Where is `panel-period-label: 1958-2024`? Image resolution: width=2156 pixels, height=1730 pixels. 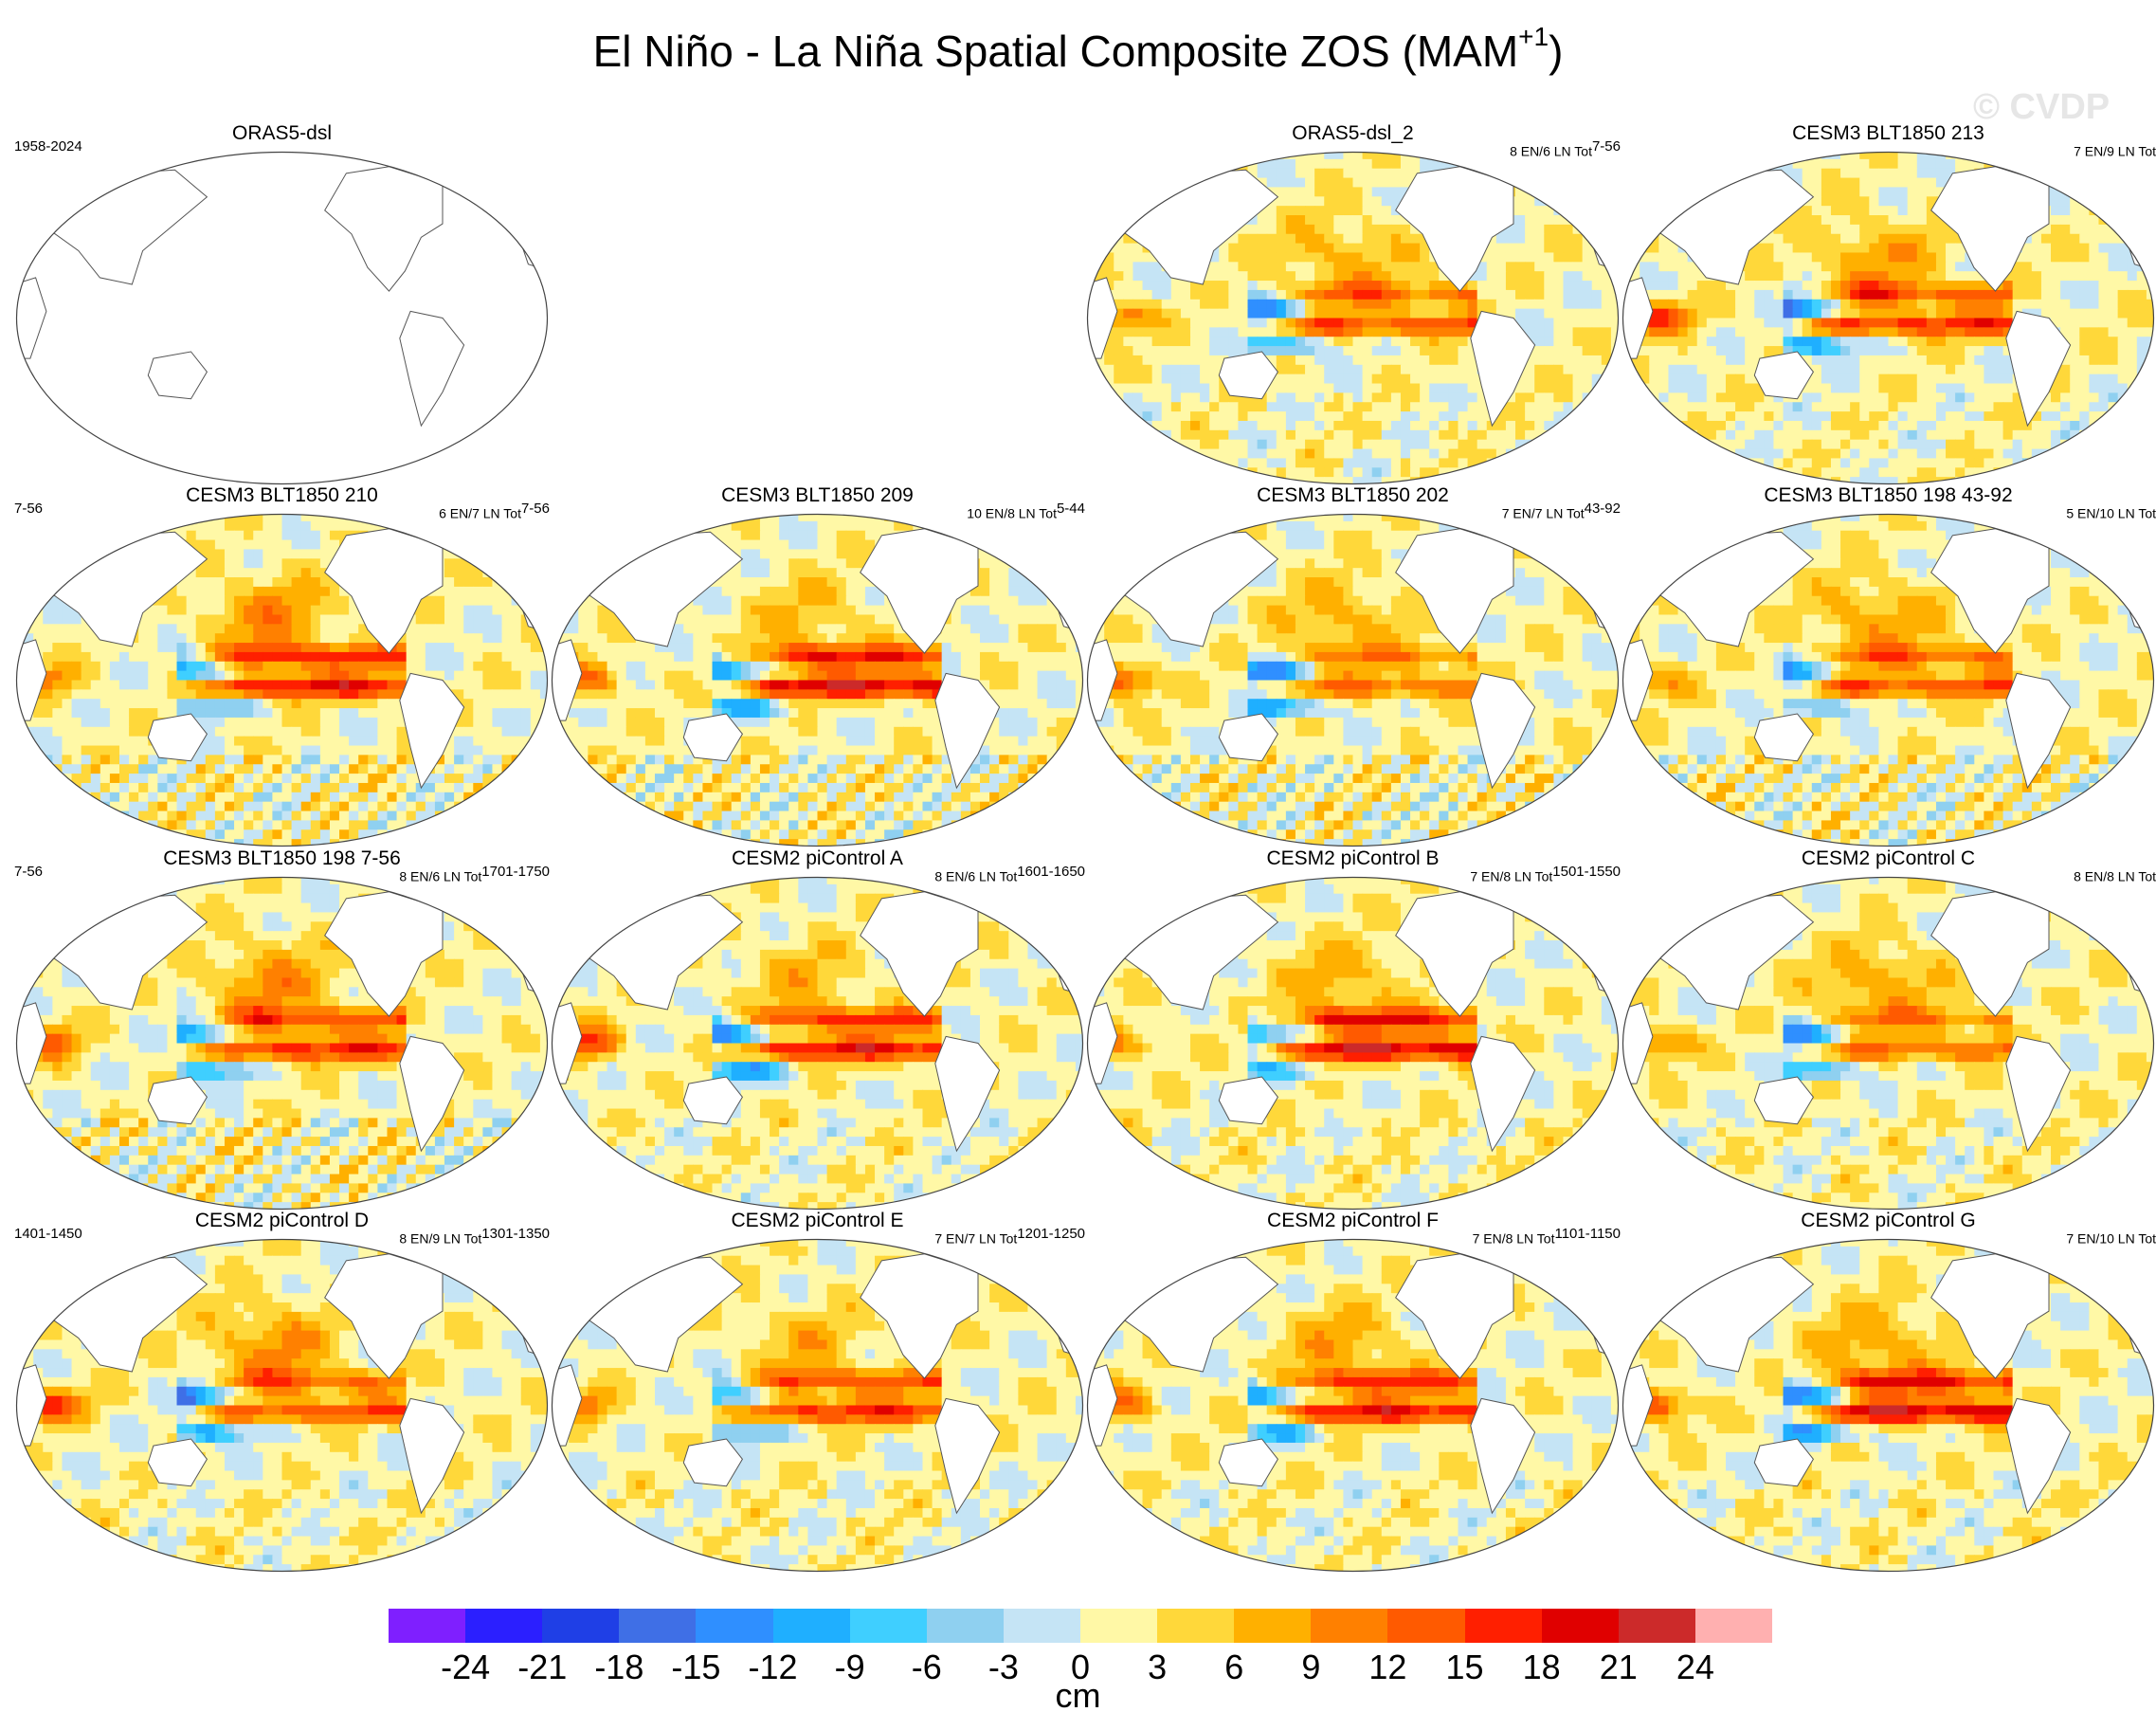 panel-period-label: 1958-2024 is located at coordinates (48, 146).